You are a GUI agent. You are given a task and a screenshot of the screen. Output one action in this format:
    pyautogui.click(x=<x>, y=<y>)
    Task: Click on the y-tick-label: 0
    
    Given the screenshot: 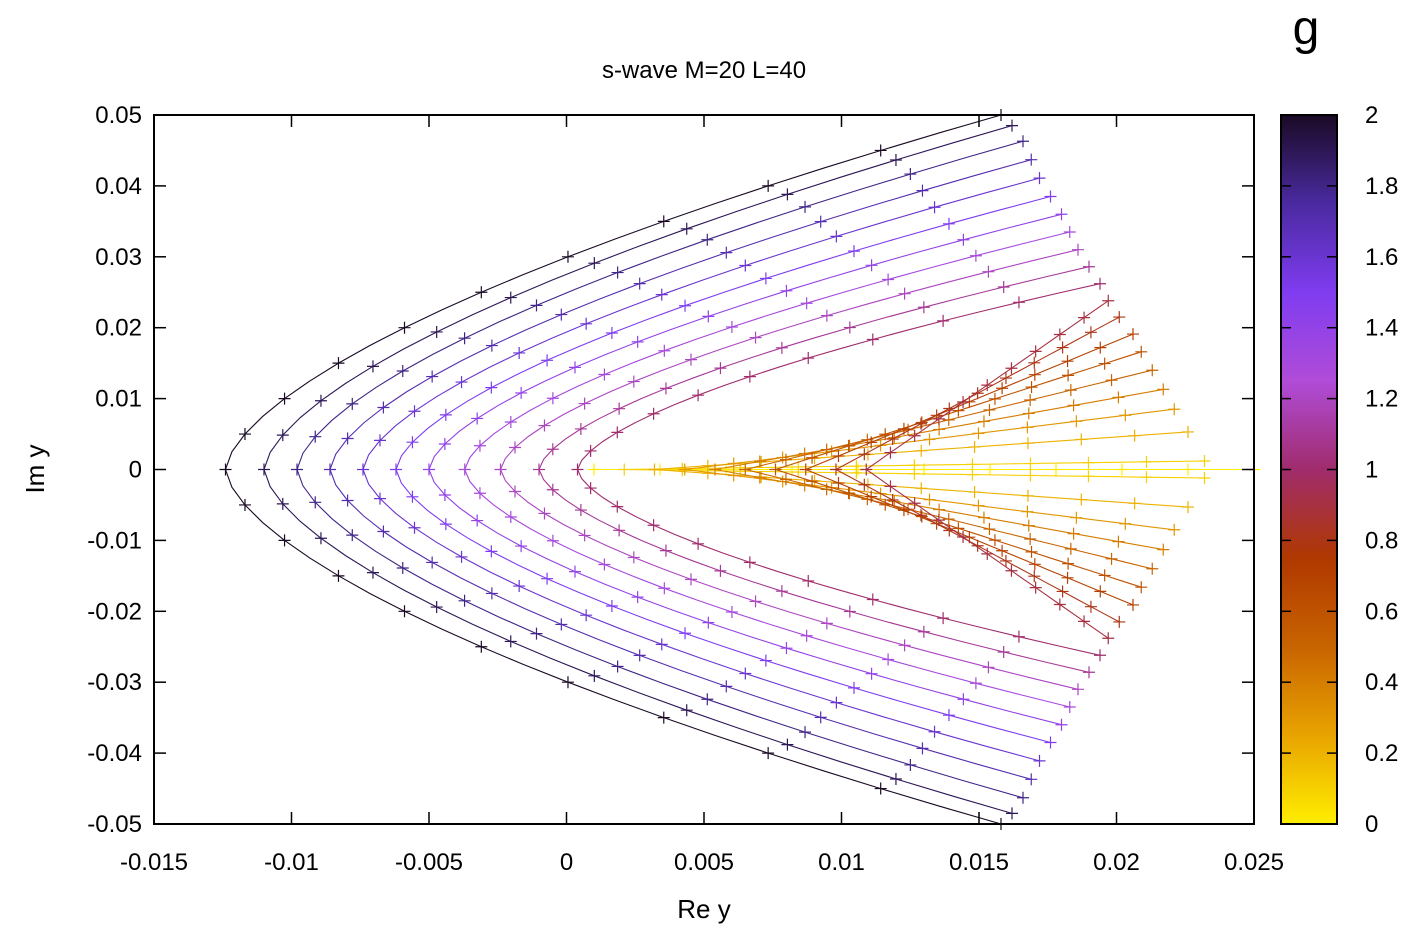 What is the action you would take?
    pyautogui.click(x=135, y=470)
    